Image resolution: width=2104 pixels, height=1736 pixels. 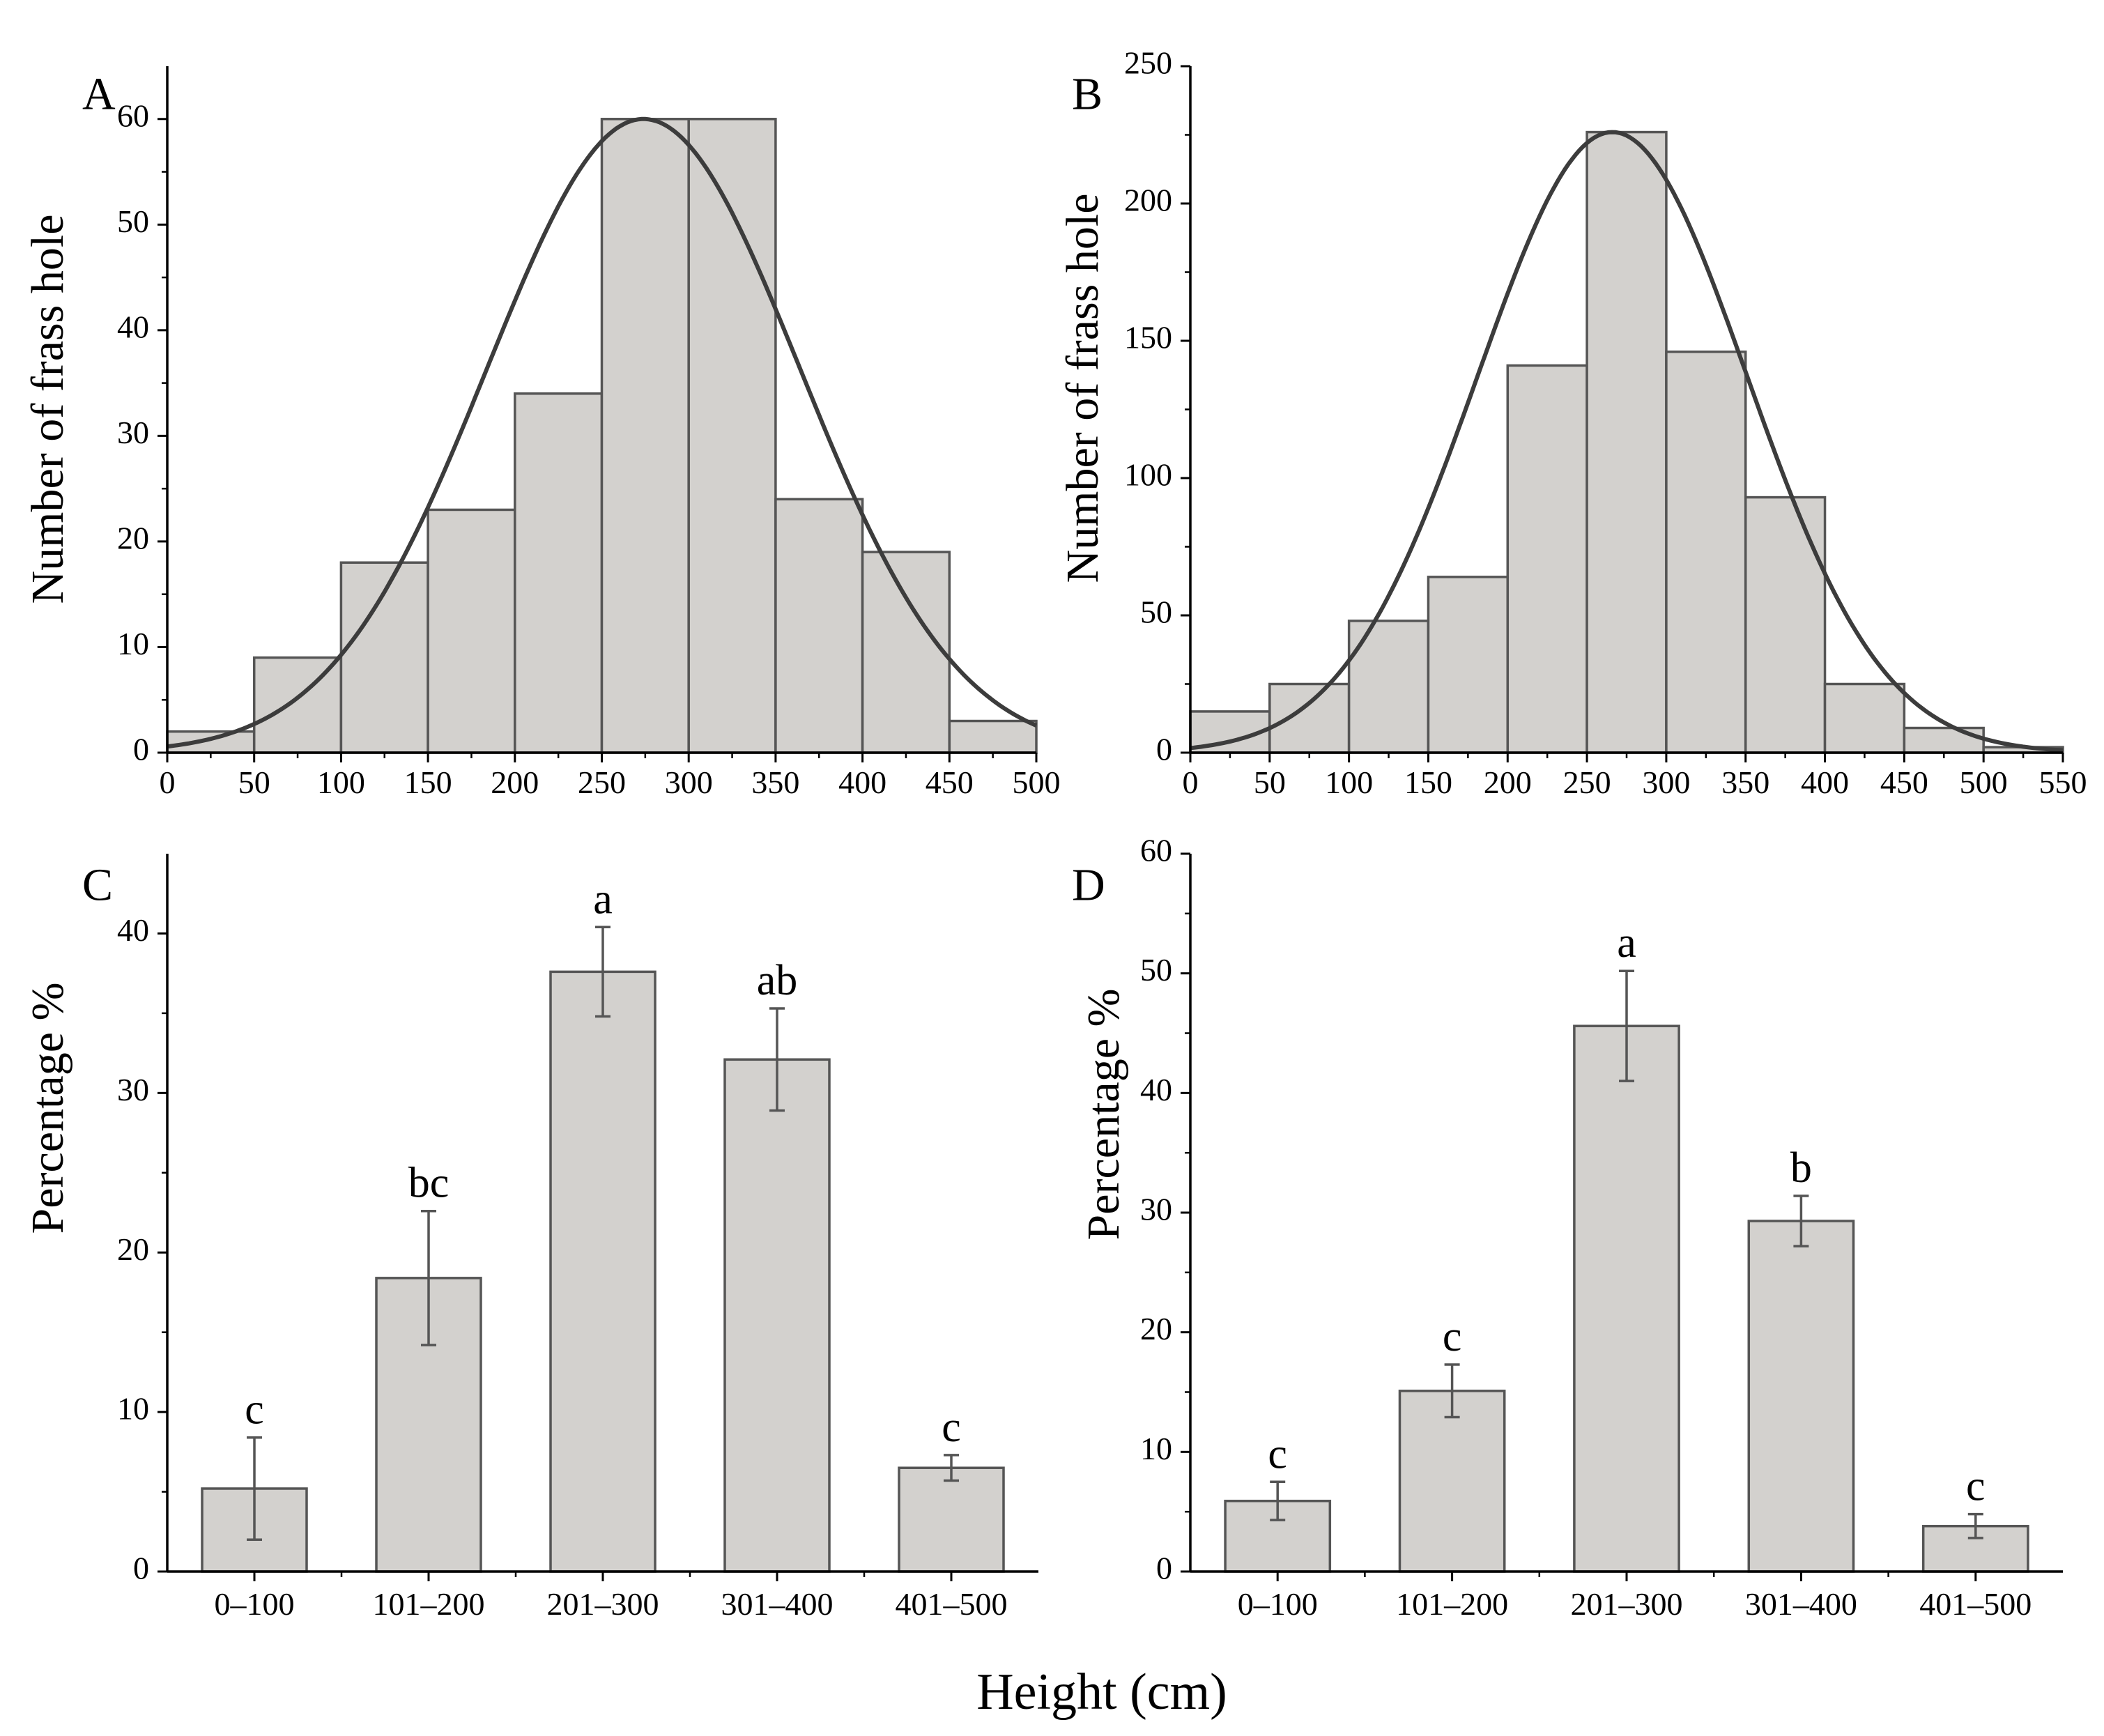 I want to click on panel-letter: B, so click(x=1087, y=93).